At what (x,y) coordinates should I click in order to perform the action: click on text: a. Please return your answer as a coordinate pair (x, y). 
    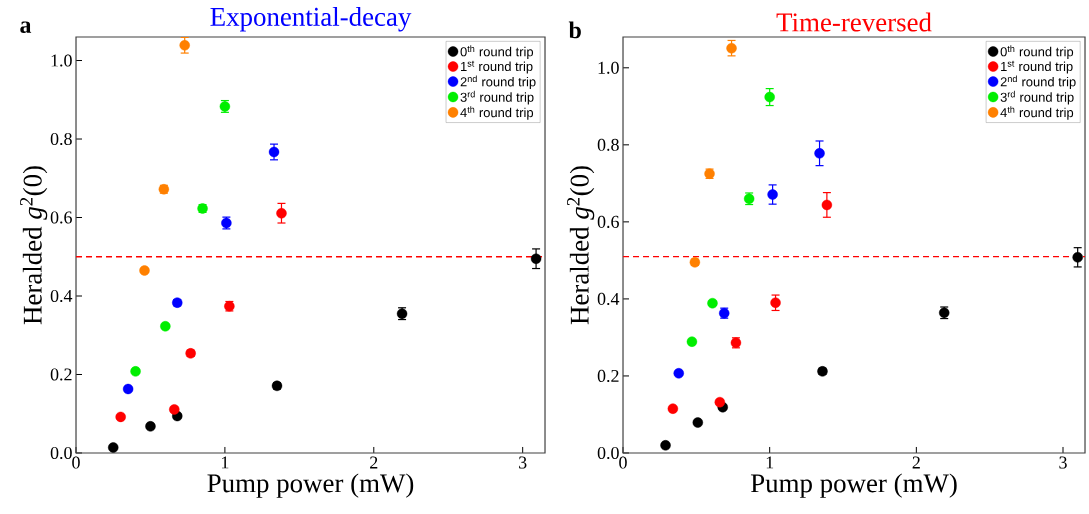
    Looking at the image, I should click on (26, 27).